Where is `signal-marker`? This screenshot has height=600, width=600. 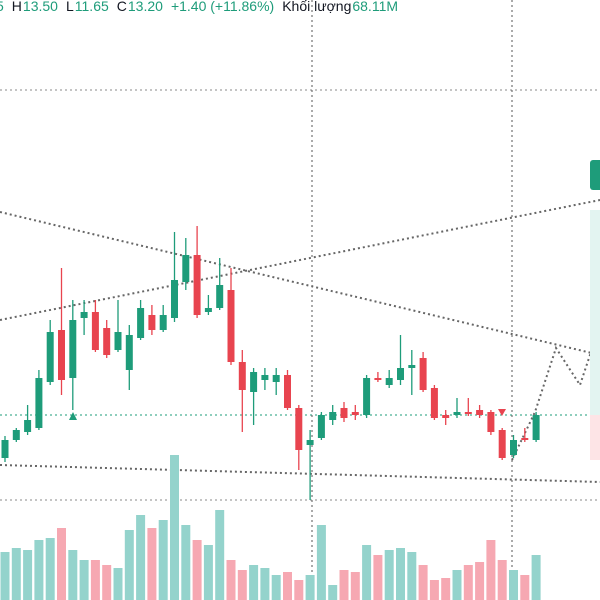 signal-marker is located at coordinates (73, 416).